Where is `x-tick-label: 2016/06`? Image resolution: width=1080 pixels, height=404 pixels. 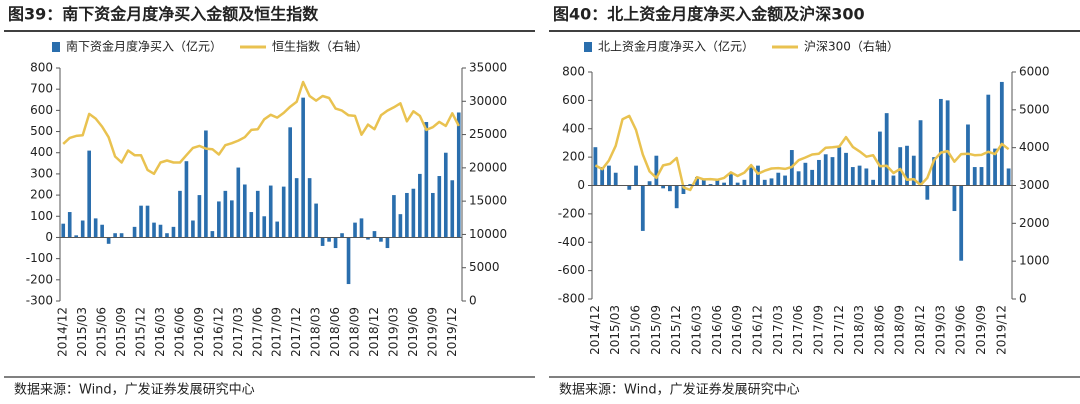
x-tick-label: 2016/06 is located at coordinates (717, 330).